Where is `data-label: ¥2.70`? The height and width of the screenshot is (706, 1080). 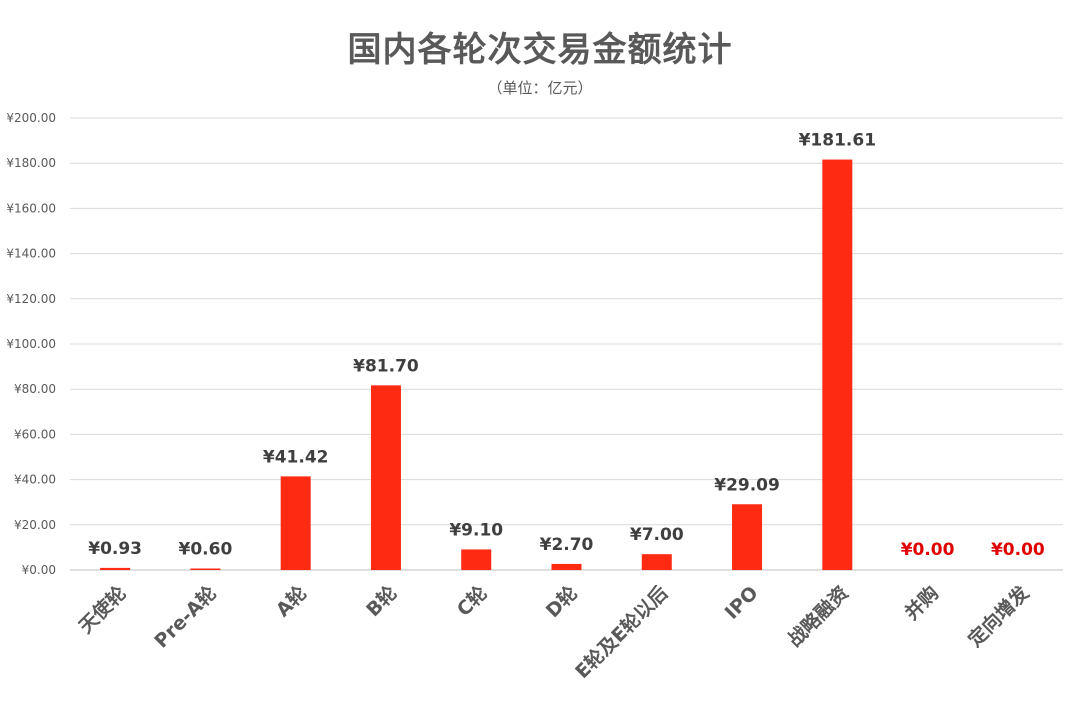
data-label: ¥2.70 is located at coordinates (567, 545).